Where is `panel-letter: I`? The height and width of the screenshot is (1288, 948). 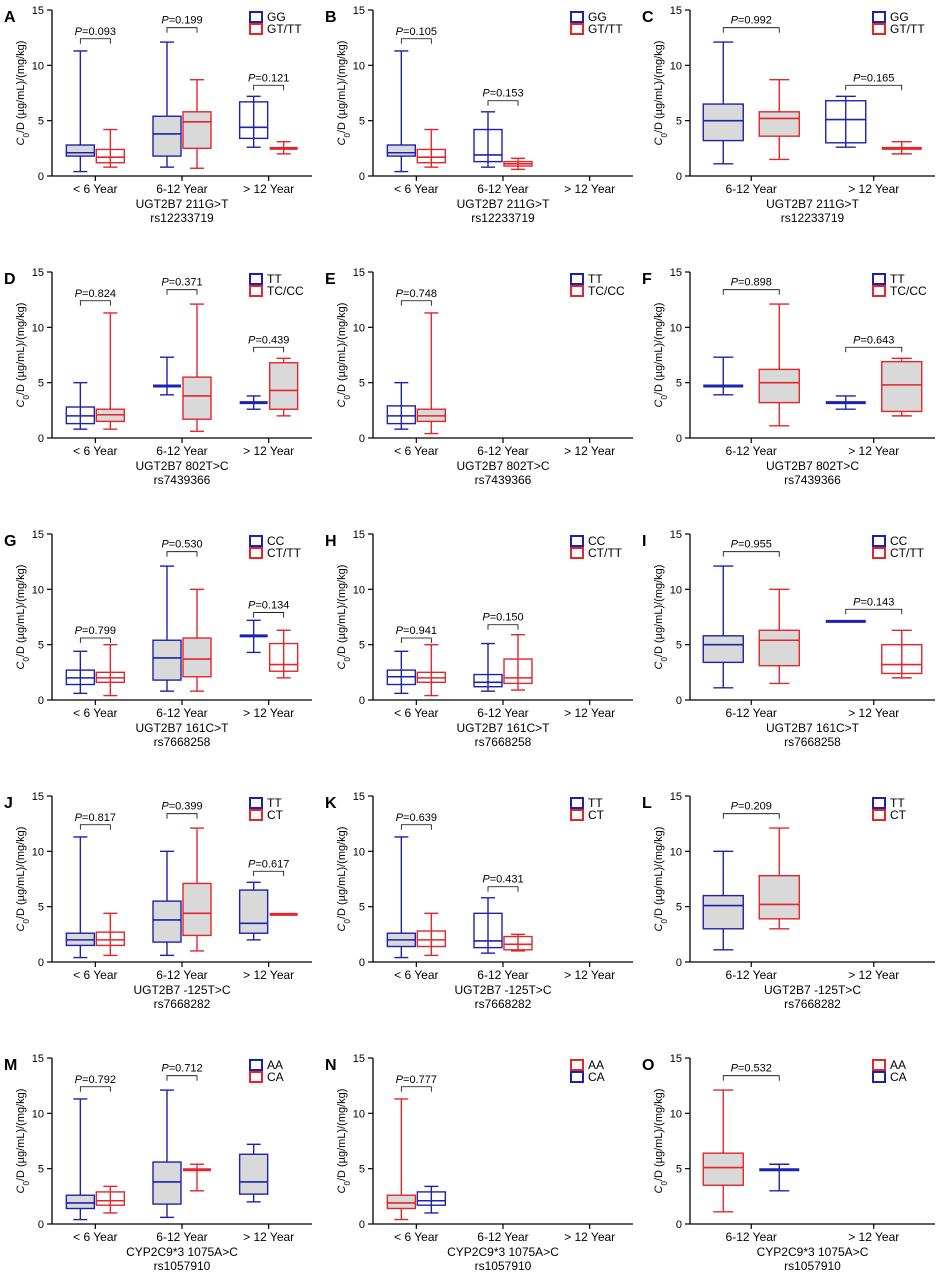
panel-letter: I is located at coordinates (644, 541).